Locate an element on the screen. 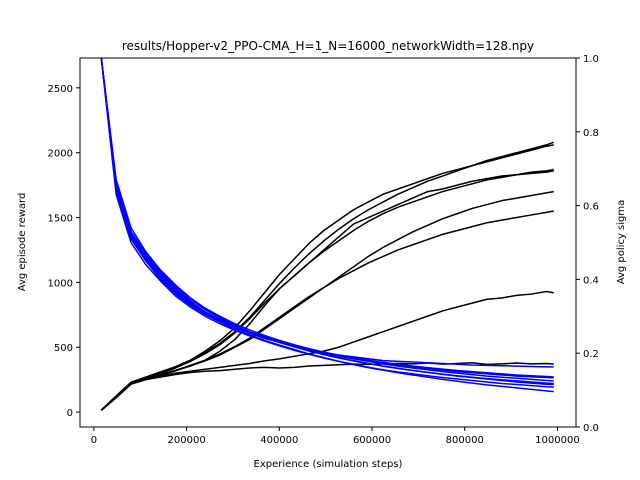 The width and height of the screenshot is (640, 480). y-axis-label: Avg episode reward is located at coordinates (22, 242).